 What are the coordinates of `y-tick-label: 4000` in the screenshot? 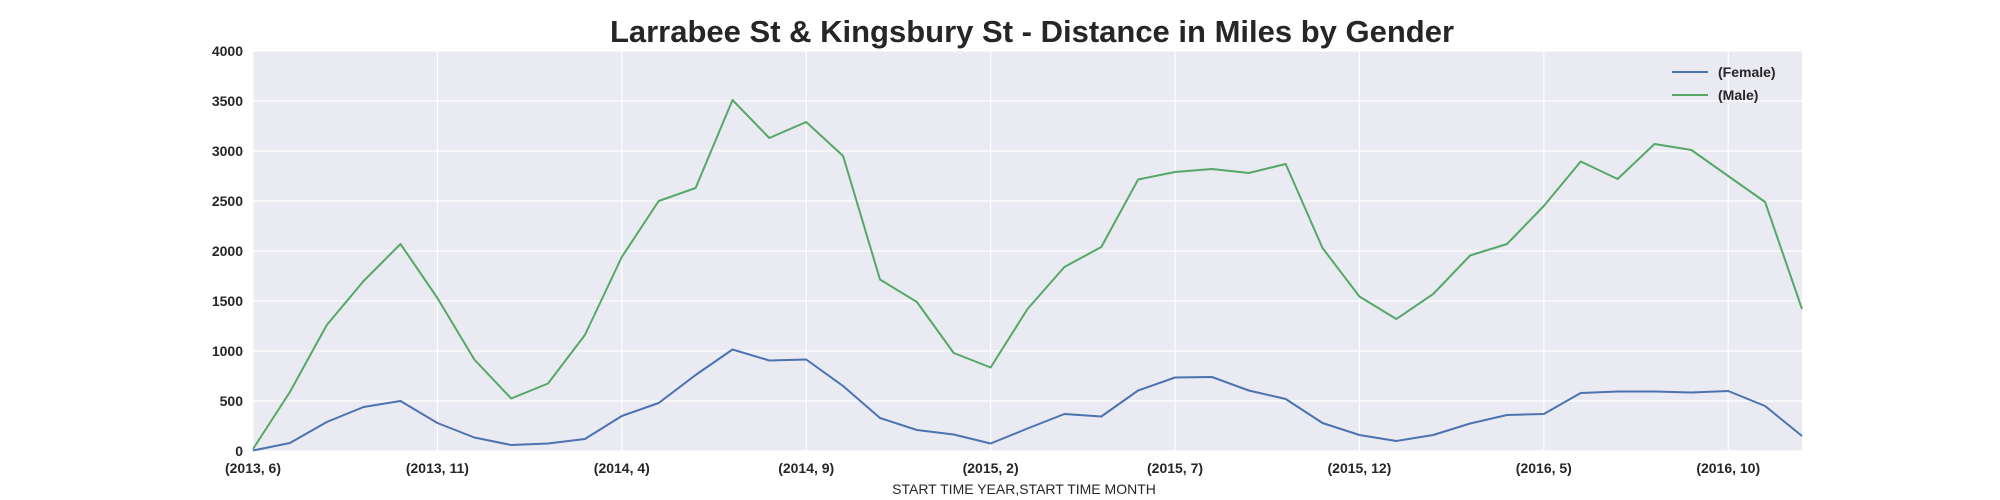 It's located at (227, 51).